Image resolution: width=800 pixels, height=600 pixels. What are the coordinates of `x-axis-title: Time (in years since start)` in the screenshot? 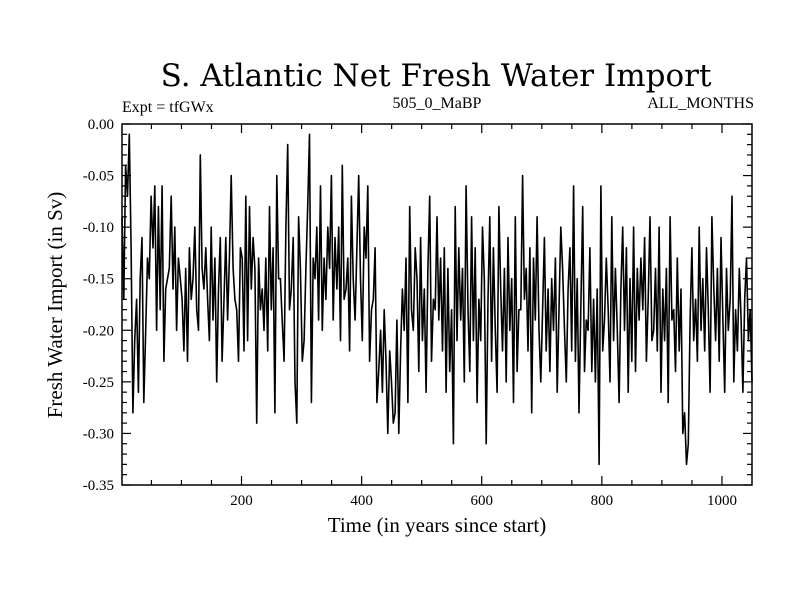 It's located at (437, 525).